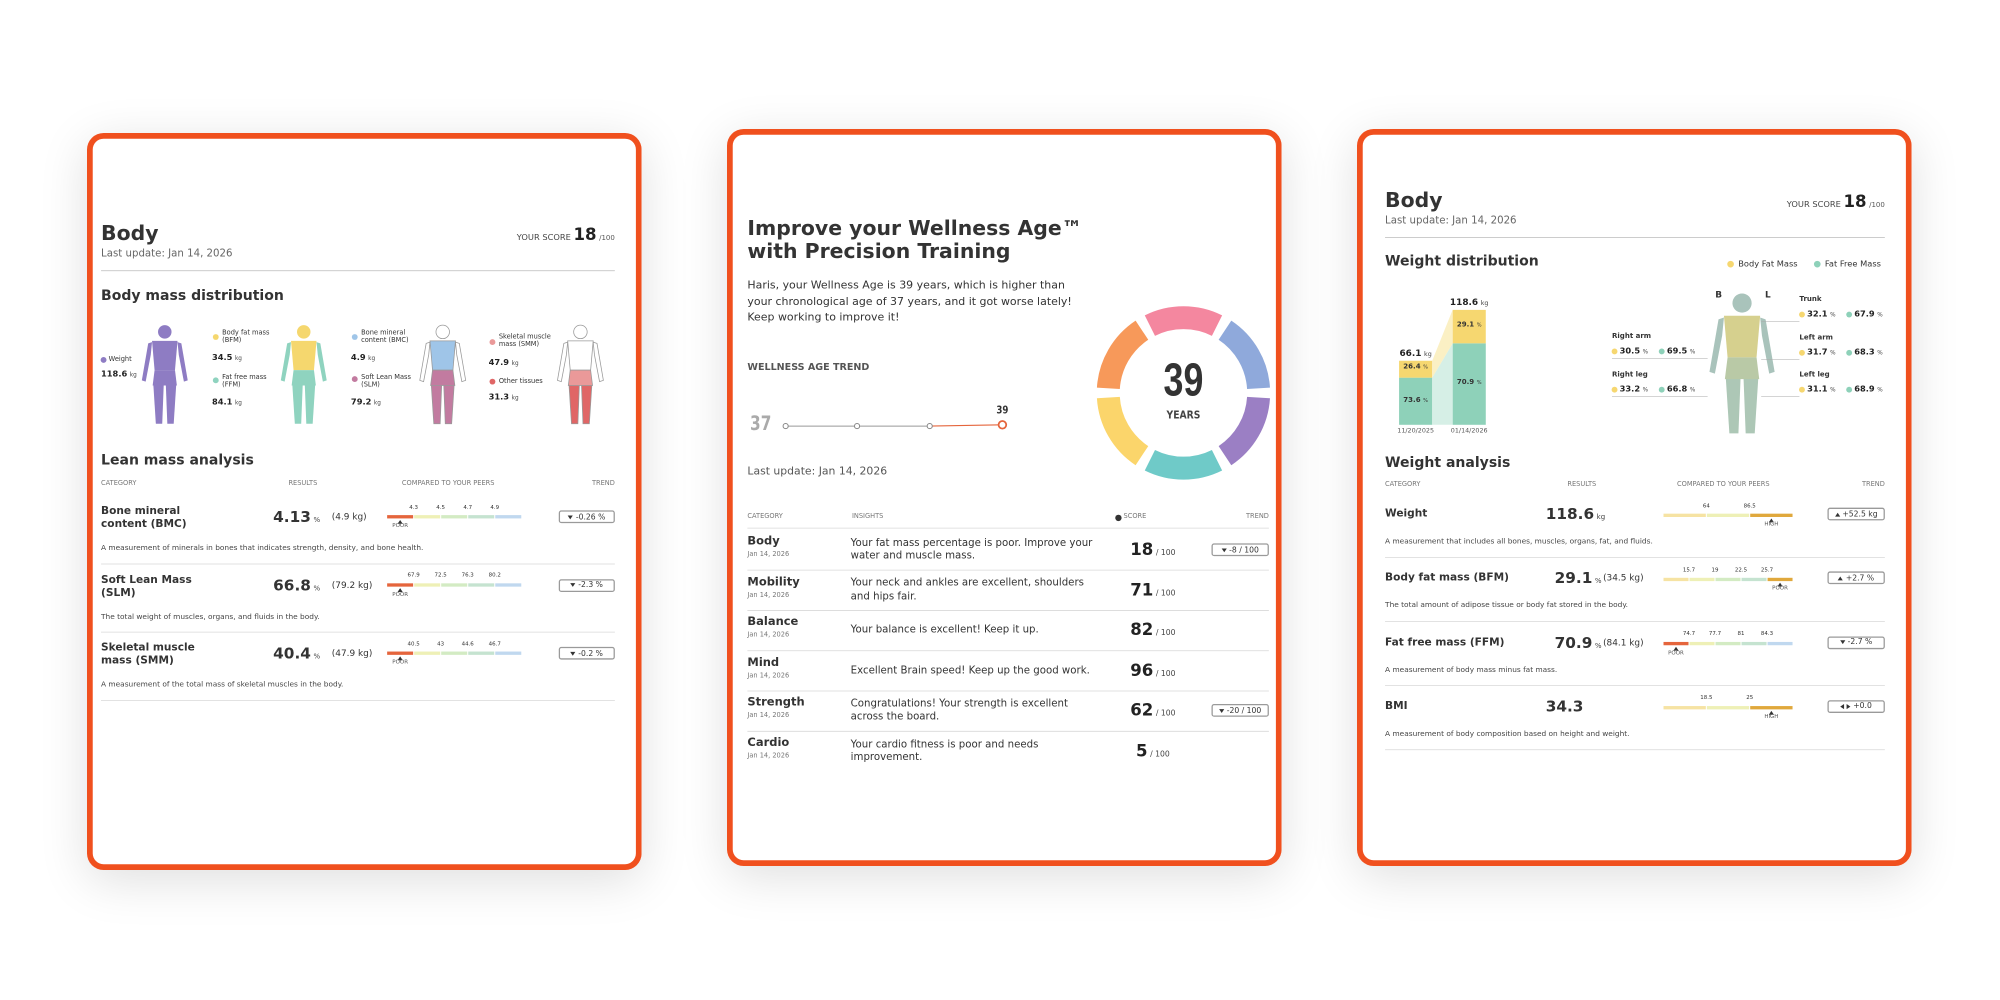  I want to click on row-name: Strength, so click(776, 703).